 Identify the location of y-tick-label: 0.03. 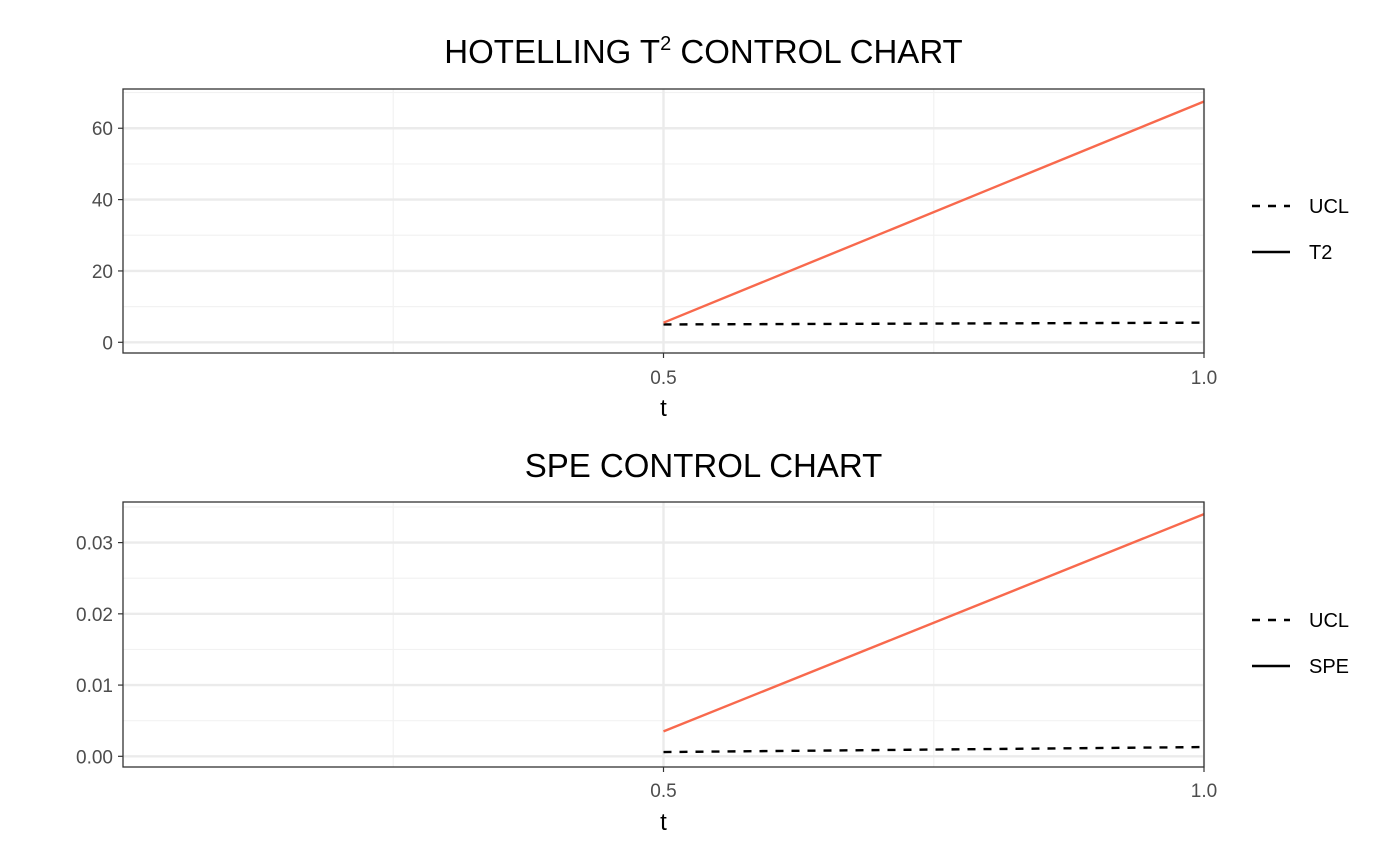
(94, 544).